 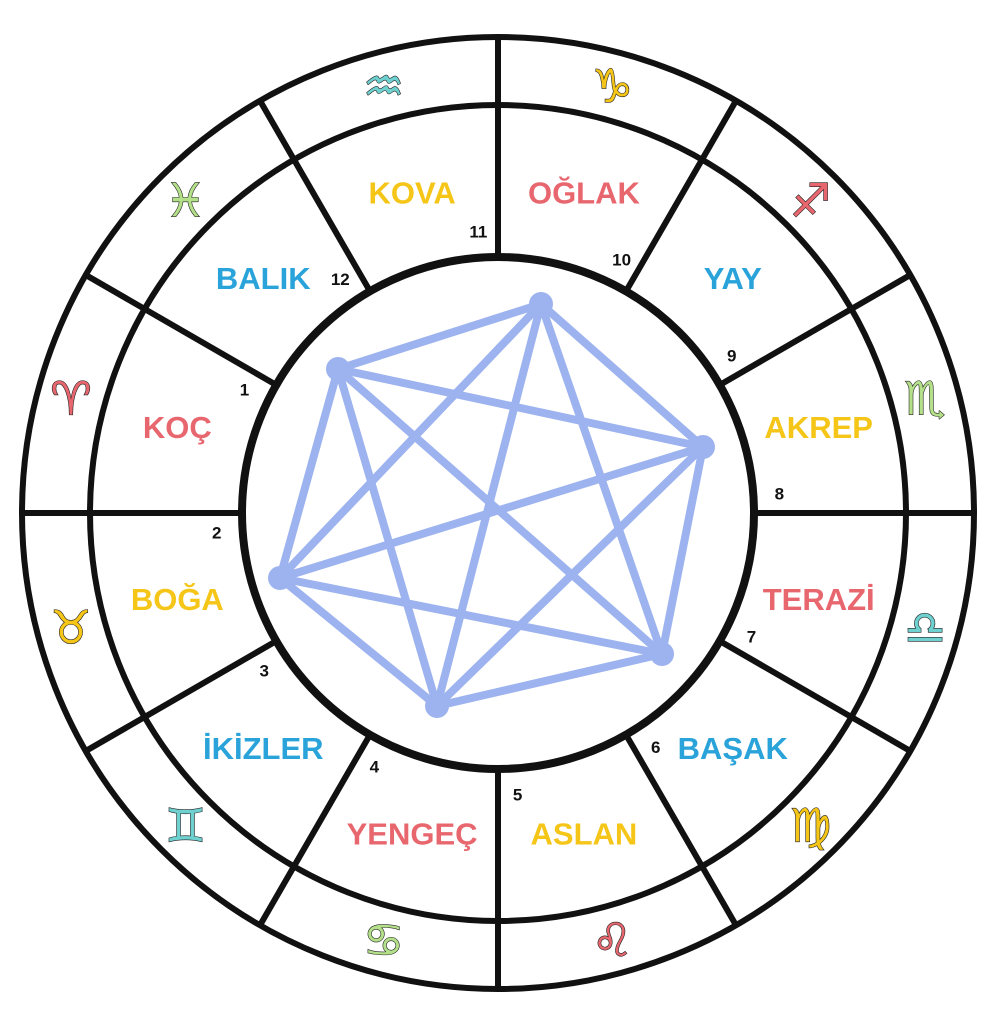 What do you see at coordinates (411, 192) in the screenshot?
I see `sign-name: KOVA` at bounding box center [411, 192].